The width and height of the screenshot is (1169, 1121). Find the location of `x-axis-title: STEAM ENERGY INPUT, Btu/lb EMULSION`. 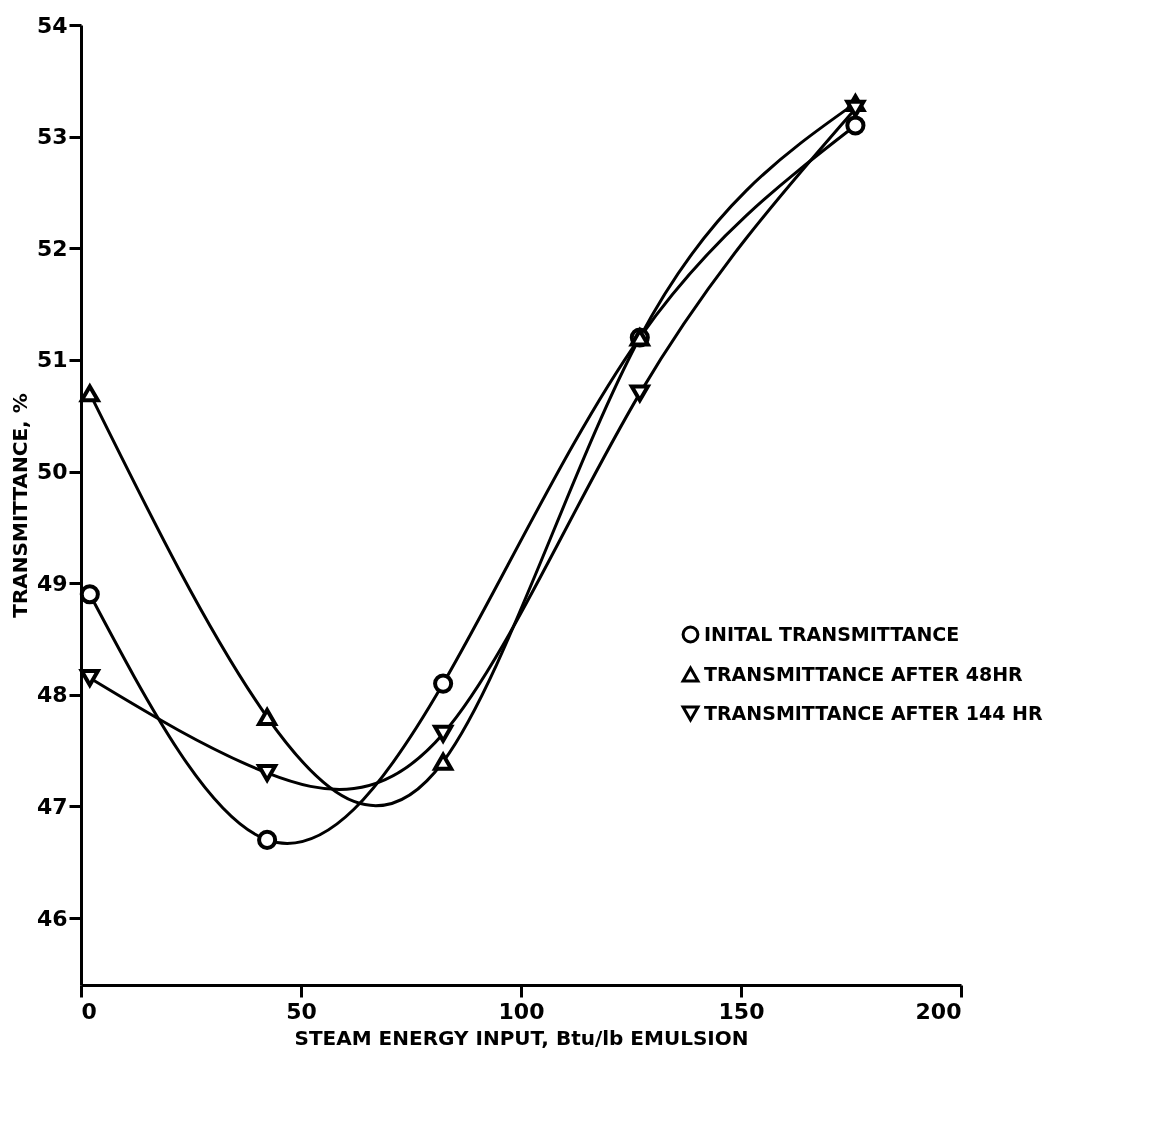

x-axis-title: STEAM ENERGY INPUT, Btu/lb EMULSION is located at coordinates (521, 1037).